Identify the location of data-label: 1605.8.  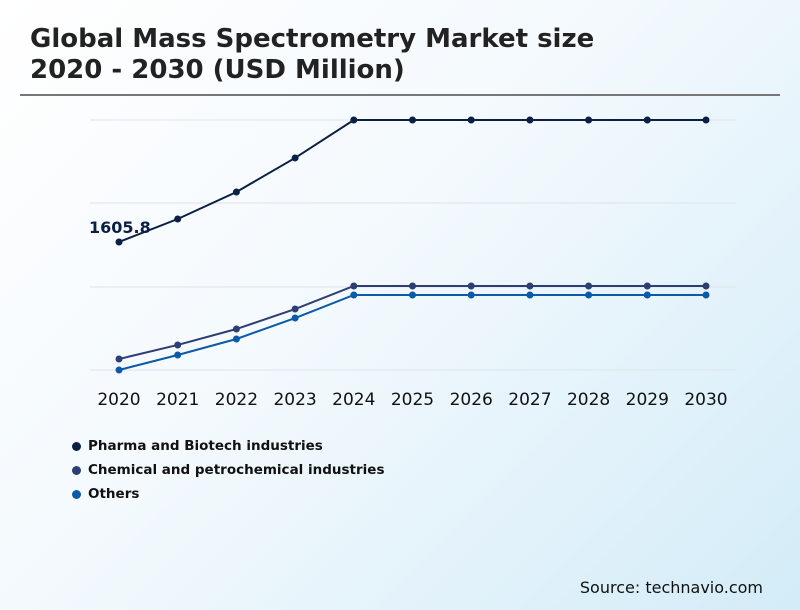
(120, 227).